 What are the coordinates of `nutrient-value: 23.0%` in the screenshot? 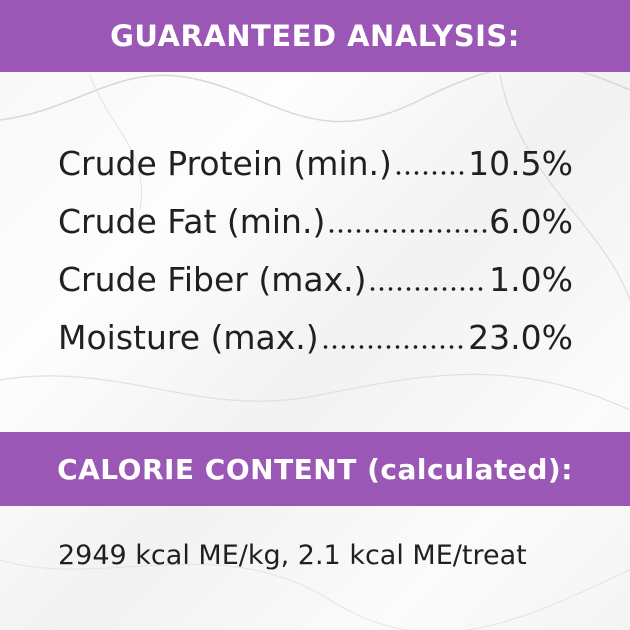 It's located at (520, 337).